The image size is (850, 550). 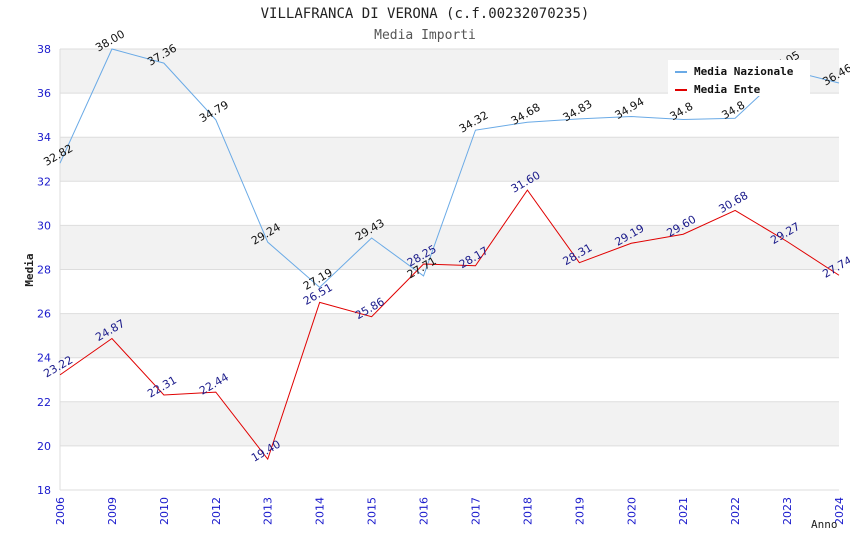 What do you see at coordinates (268, 511) in the screenshot?
I see `x-tick-label: 2013` at bounding box center [268, 511].